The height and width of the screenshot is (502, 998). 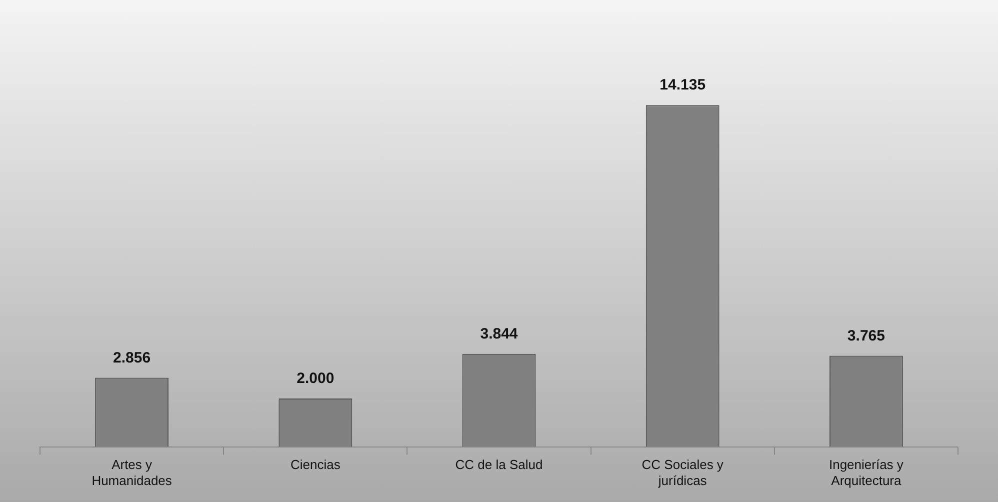 I want to click on data-label: 3.765, so click(x=866, y=335).